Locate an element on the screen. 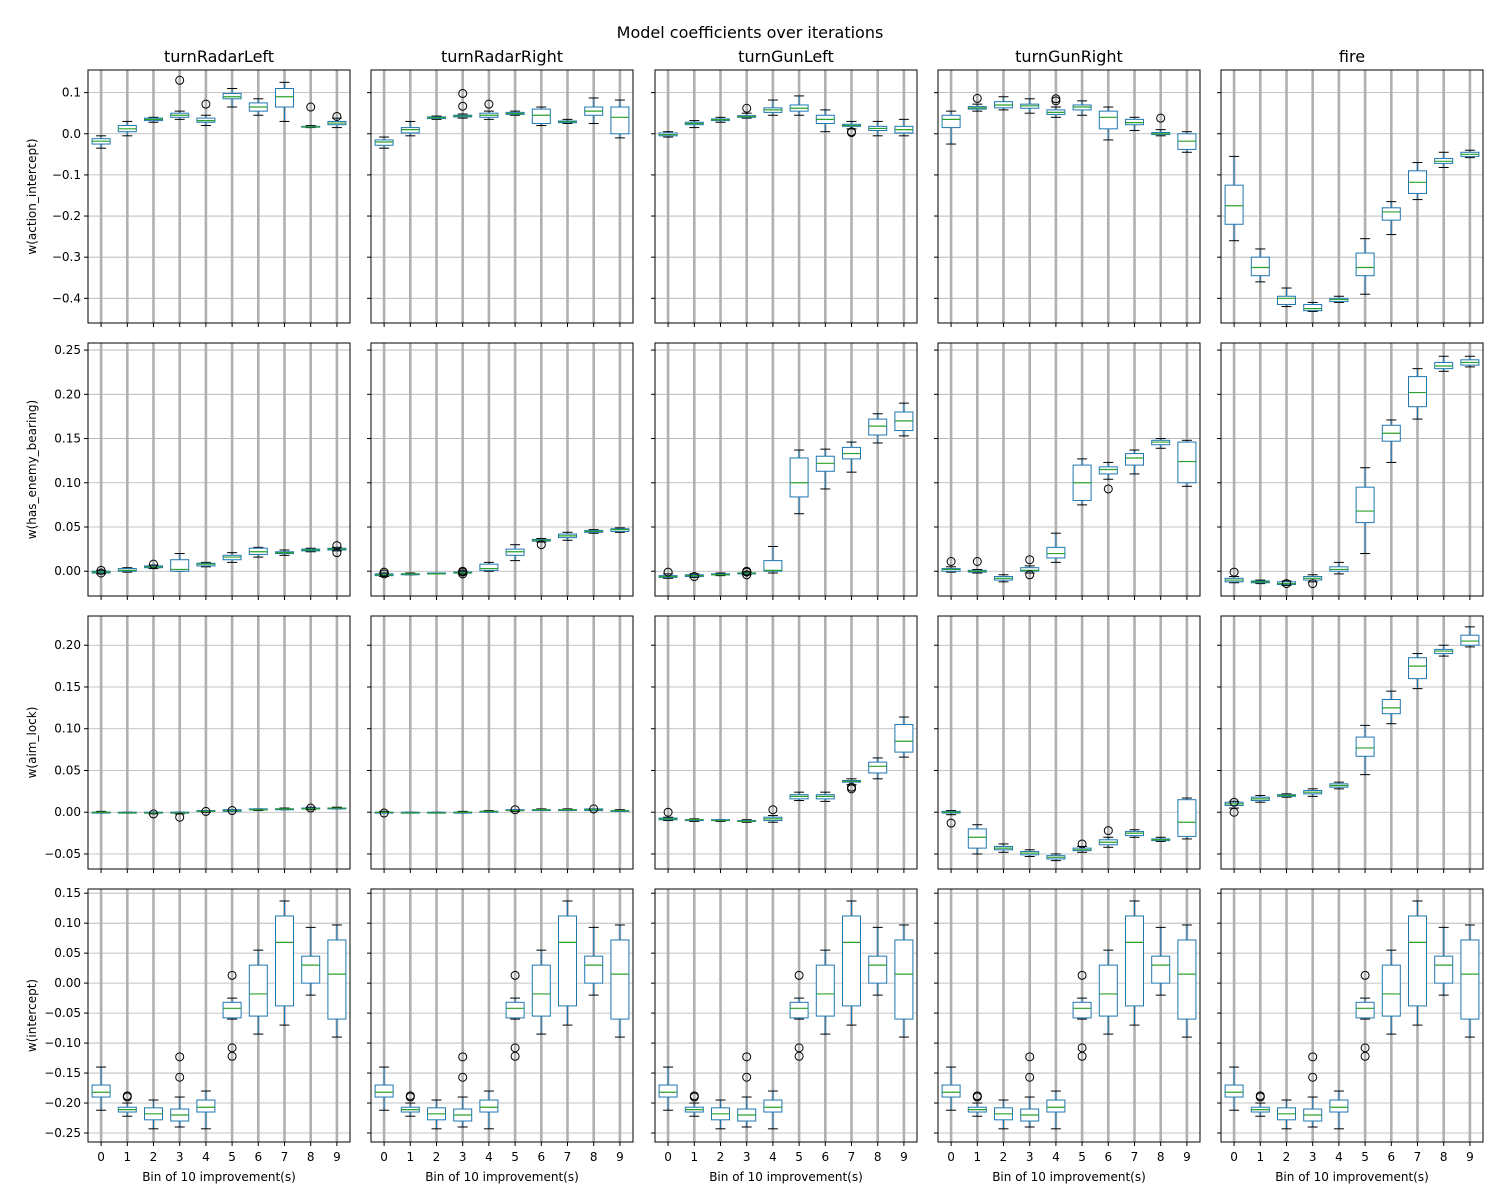 The height and width of the screenshot is (1200, 1500). ytick-label: 0.1 is located at coordinates (71, 93).